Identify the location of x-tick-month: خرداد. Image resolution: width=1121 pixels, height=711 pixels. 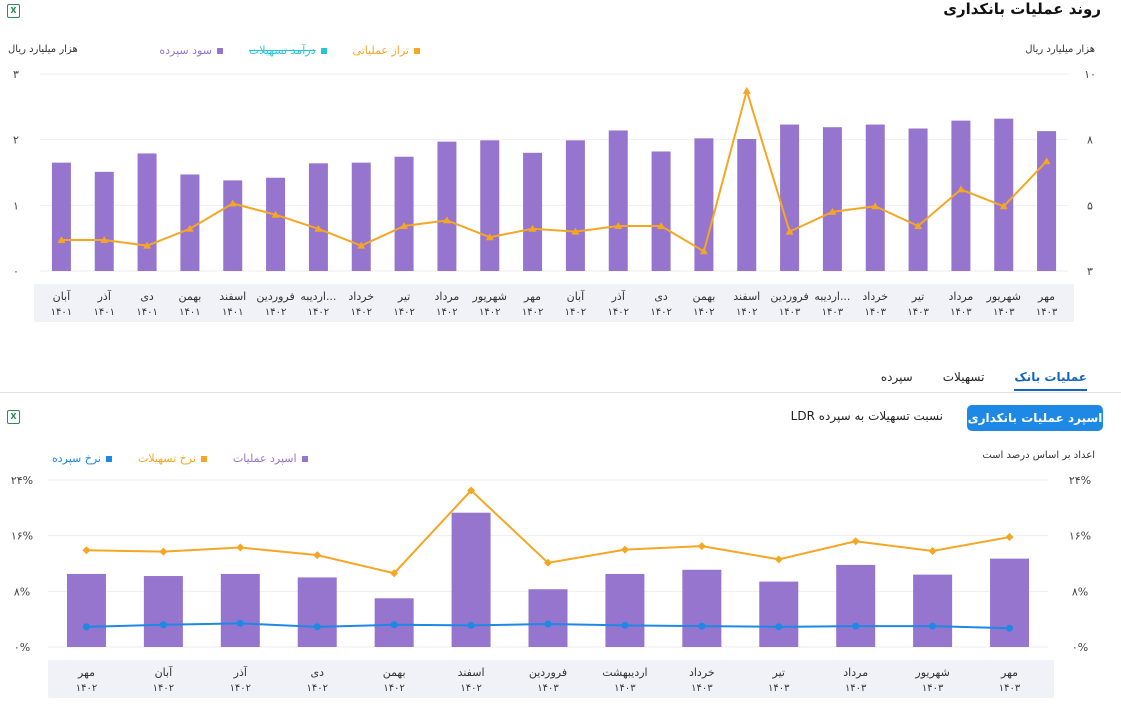
(875, 296).